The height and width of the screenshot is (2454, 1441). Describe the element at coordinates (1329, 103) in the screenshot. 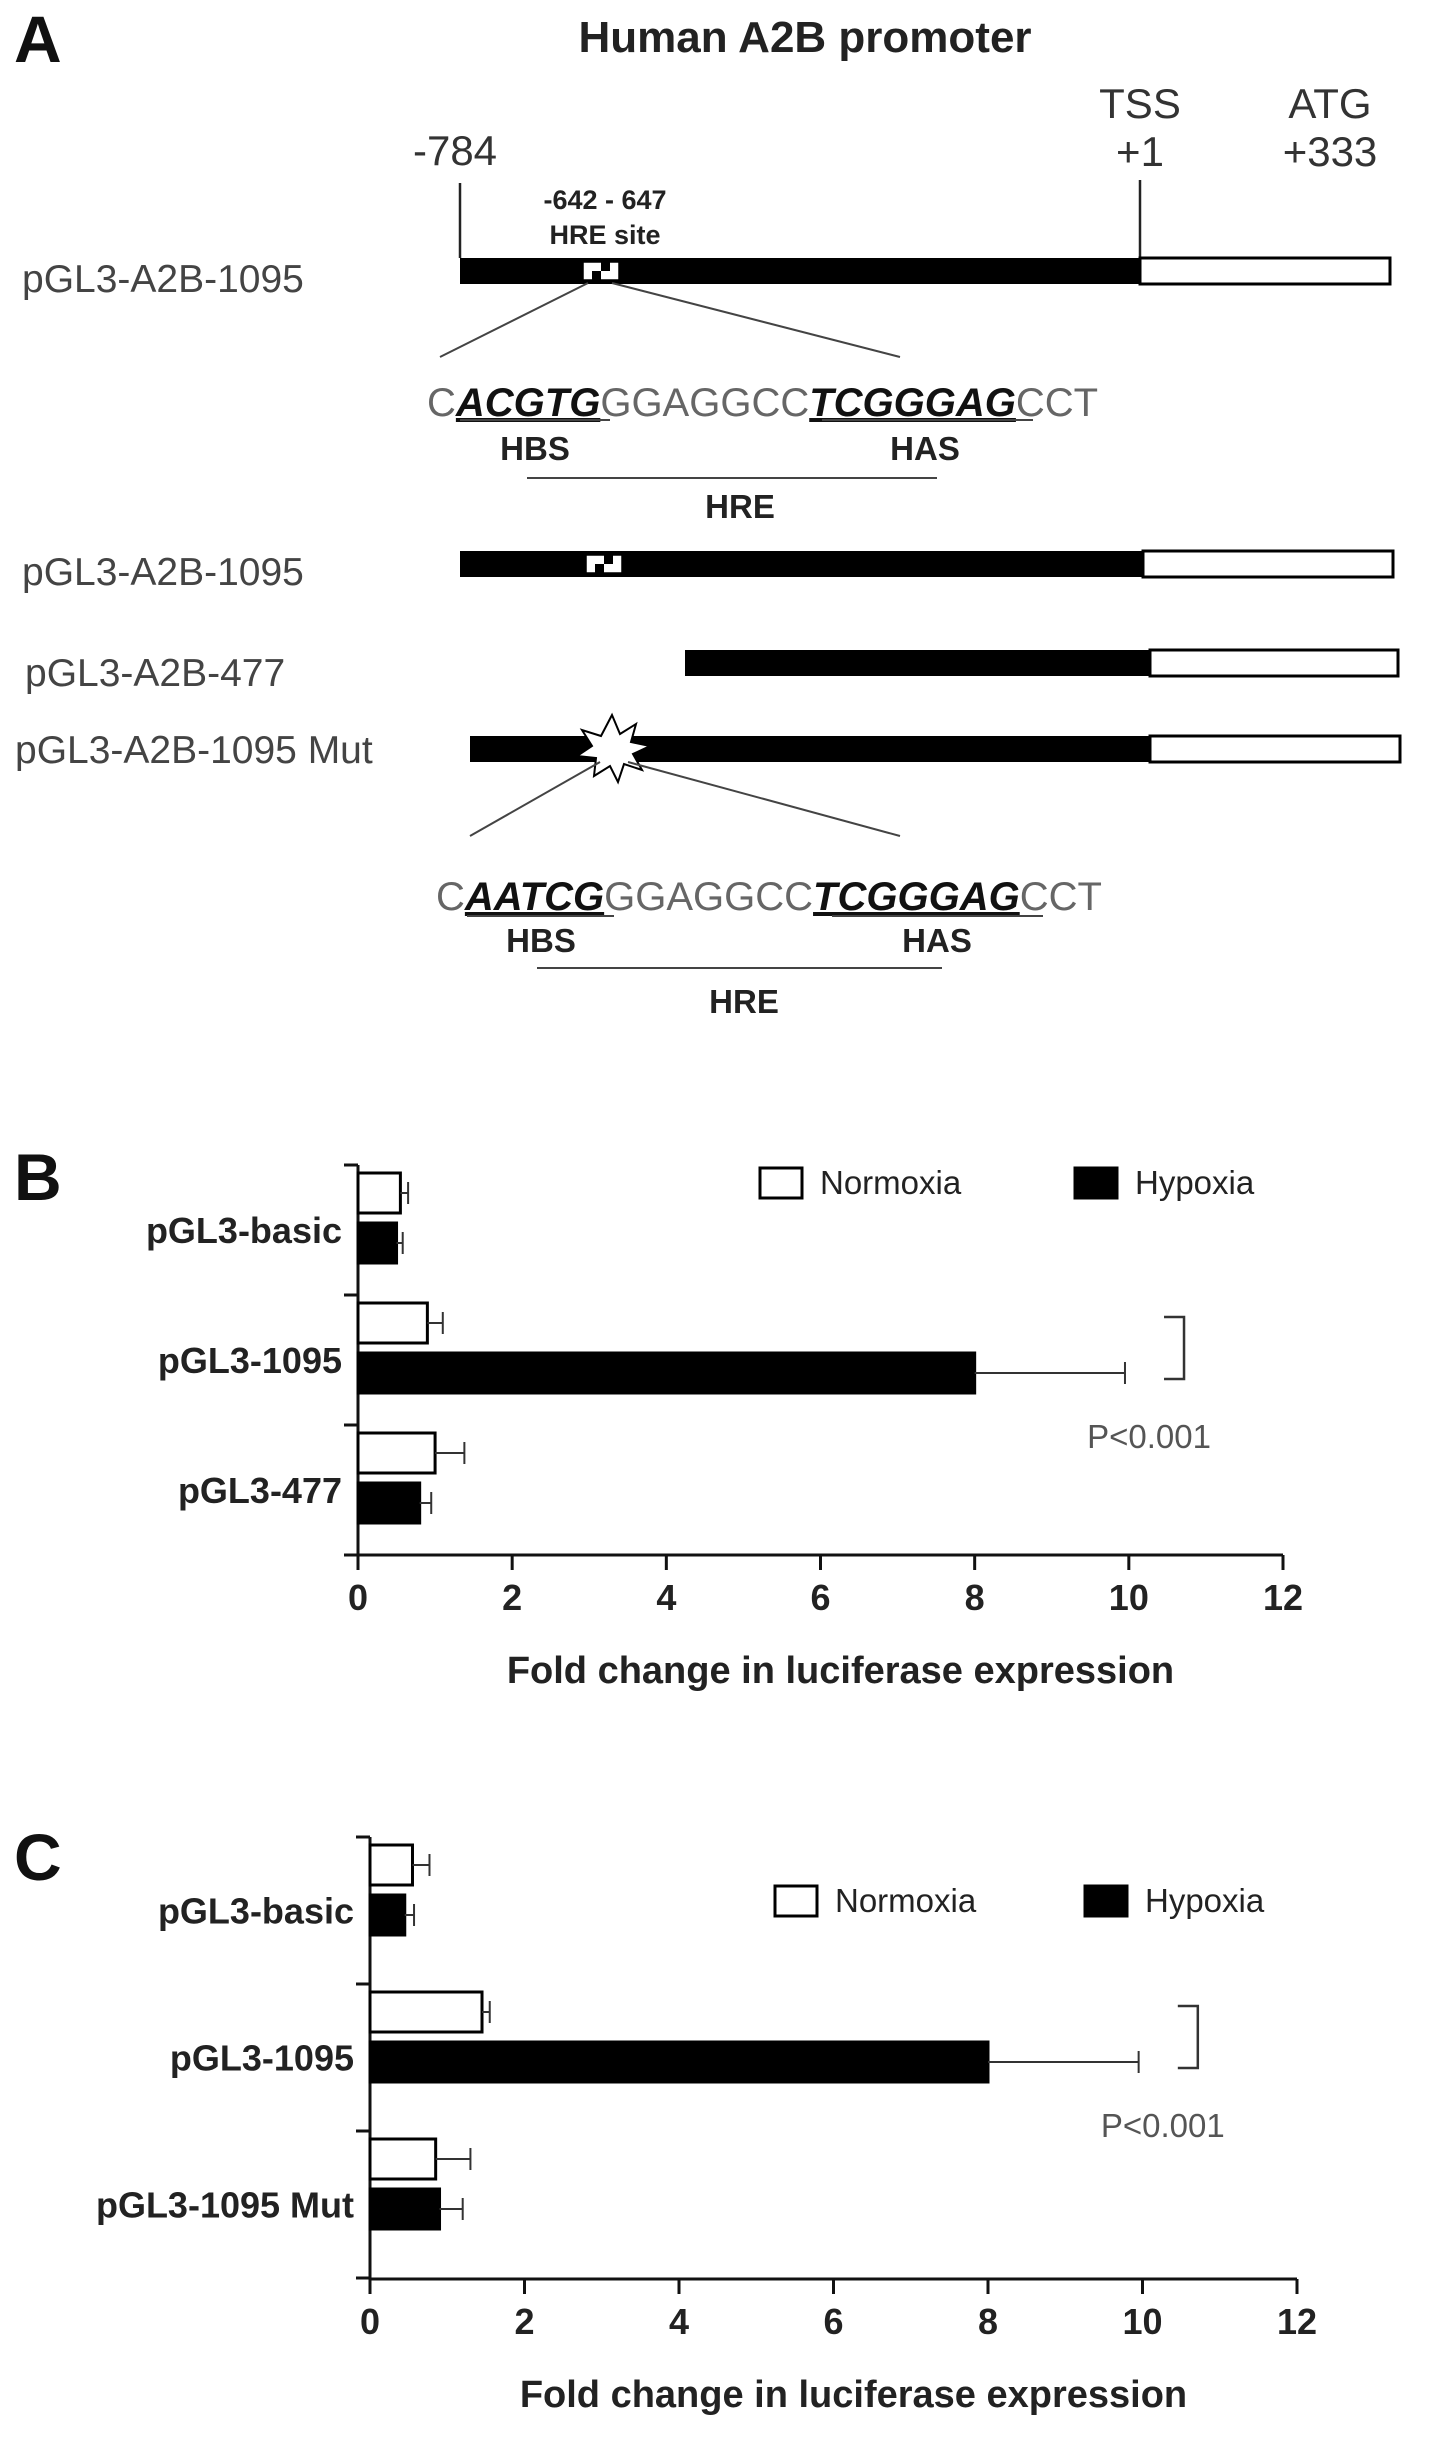

I see `atg-label: ATG` at that location.